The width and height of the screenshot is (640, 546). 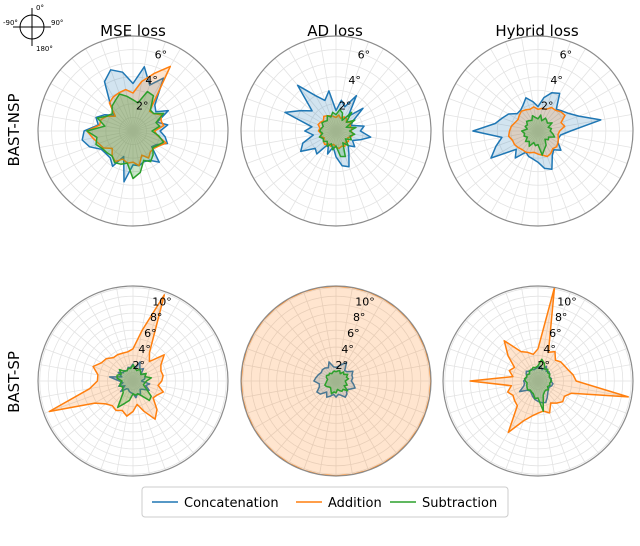 I want to click on radar-bast-nsp-hybrid-loss: 2° 4° 6°, so click(x=538, y=131).